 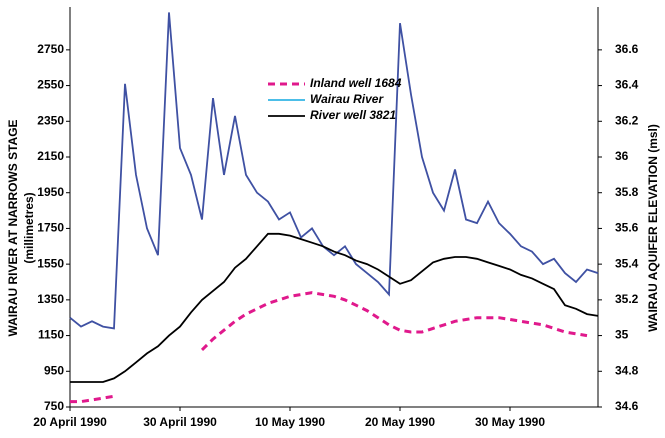 I want to click on y-tick-label: 2550, so click(x=50, y=85).